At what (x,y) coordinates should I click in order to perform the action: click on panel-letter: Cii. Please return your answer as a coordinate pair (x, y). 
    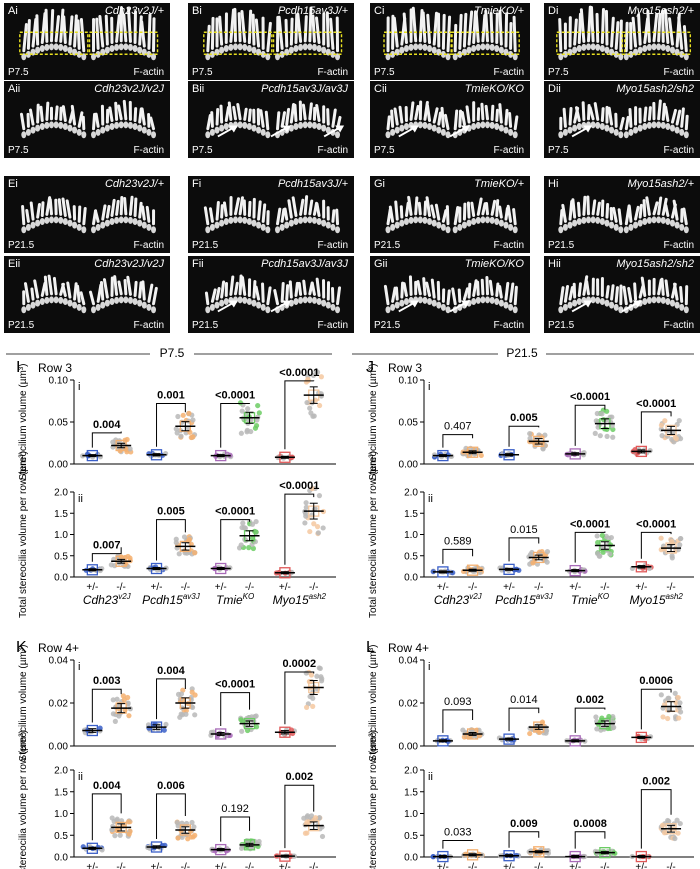
    Looking at the image, I should click on (380, 89).